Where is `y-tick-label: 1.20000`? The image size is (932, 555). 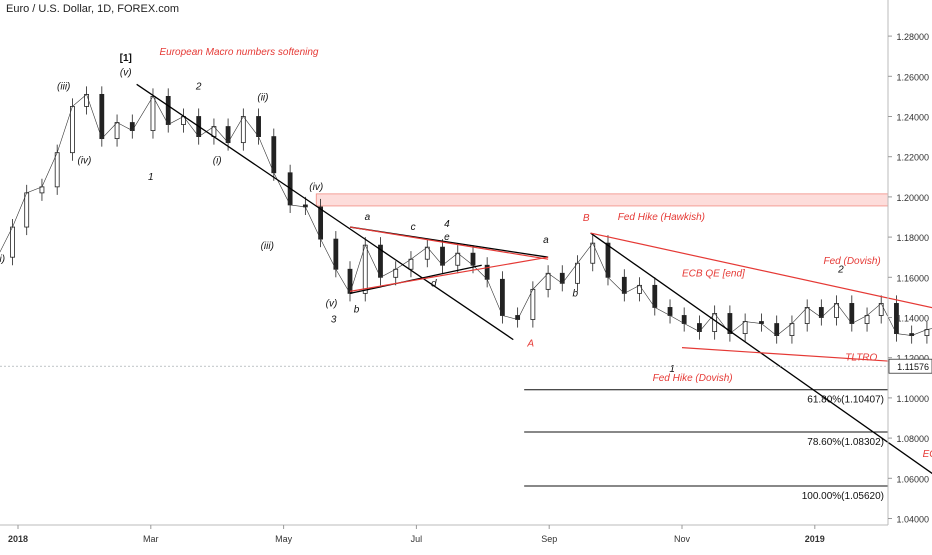 y-tick-label: 1.20000 is located at coordinates (912, 198).